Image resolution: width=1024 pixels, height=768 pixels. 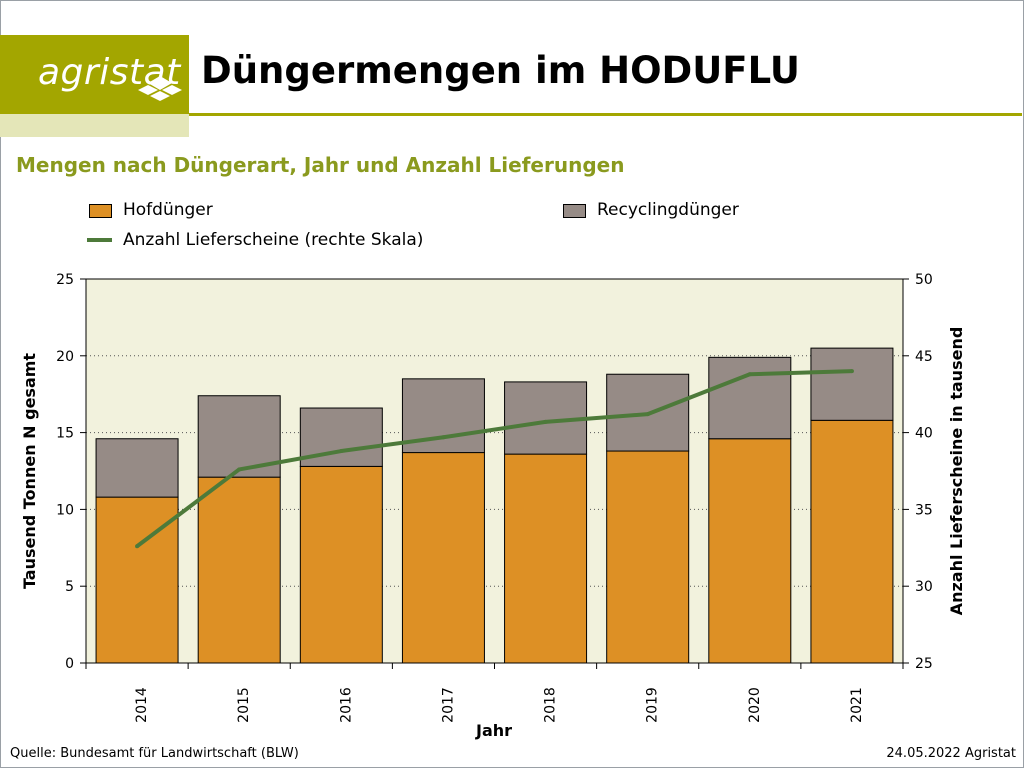 What do you see at coordinates (924, 434) in the screenshot?
I see `y2-tick-label: 40` at bounding box center [924, 434].